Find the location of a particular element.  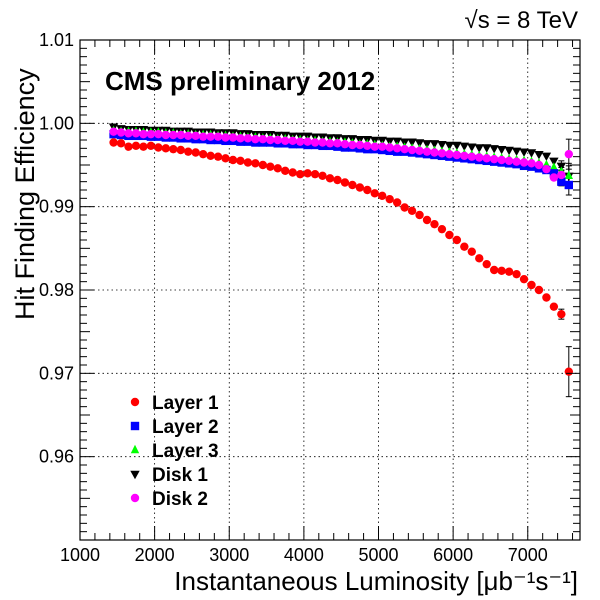

y-tick-label: 1.01 is located at coordinates (56, 40).